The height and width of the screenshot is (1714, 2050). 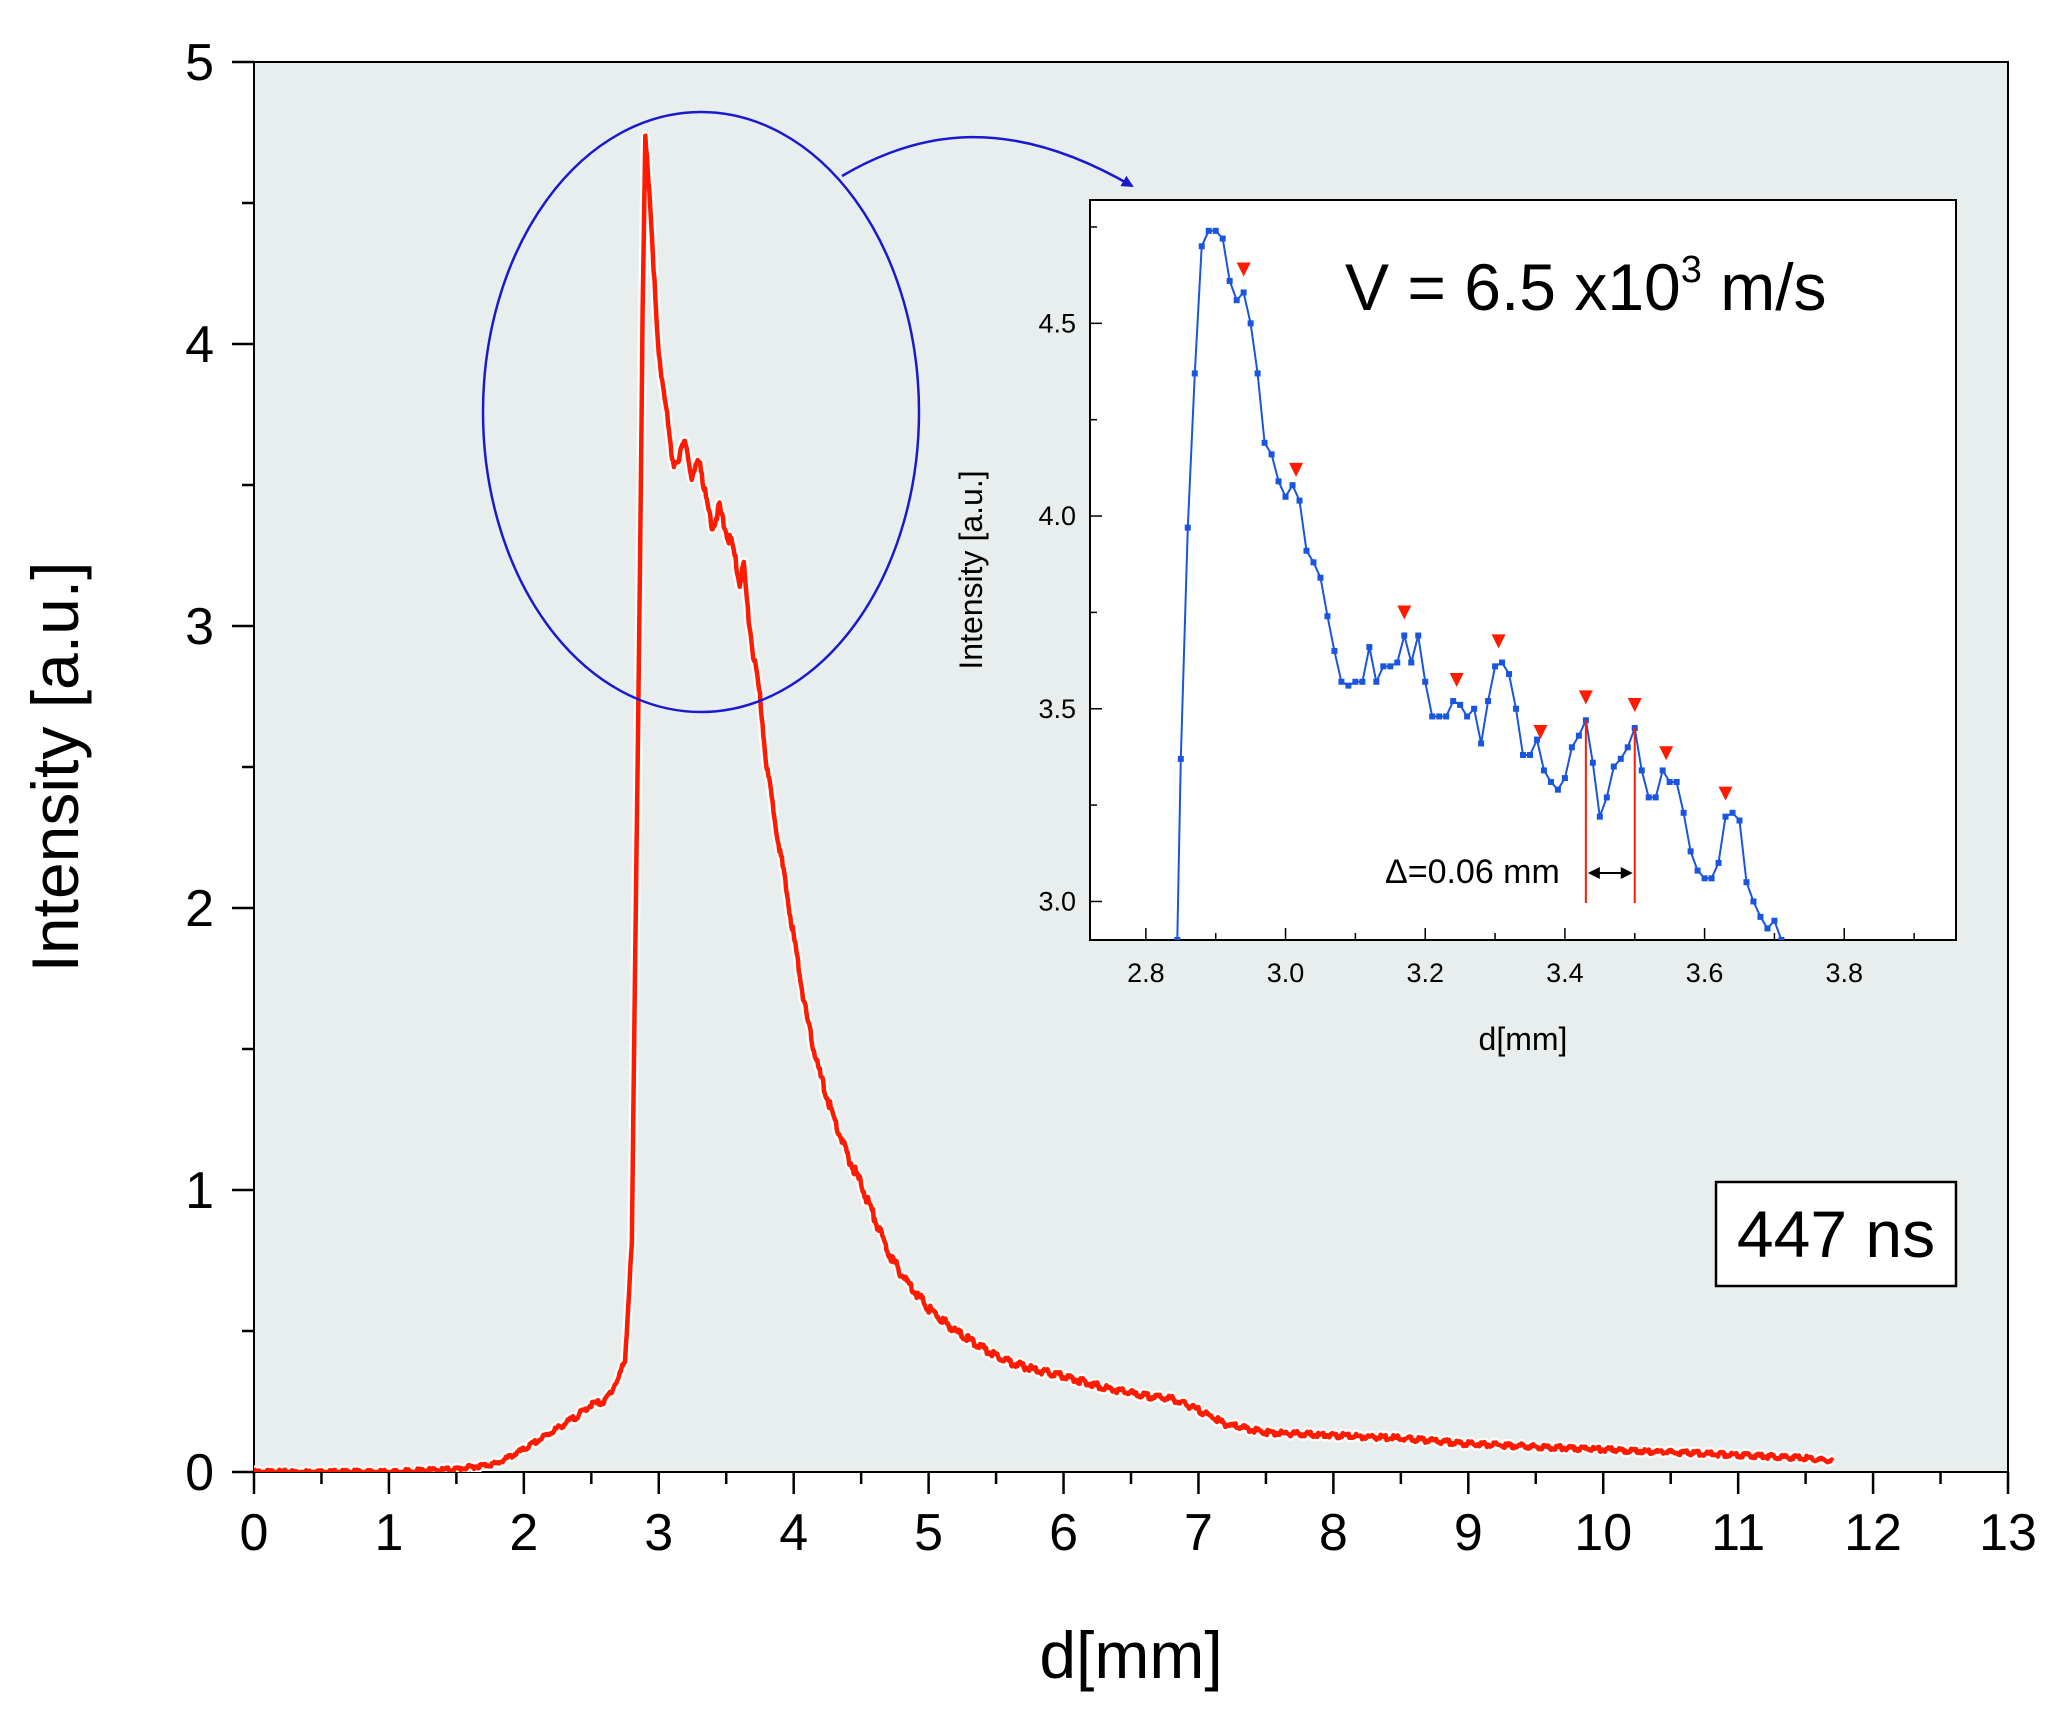 I want to click on main-x-tick-label: 11, so click(x=1738, y=1533).